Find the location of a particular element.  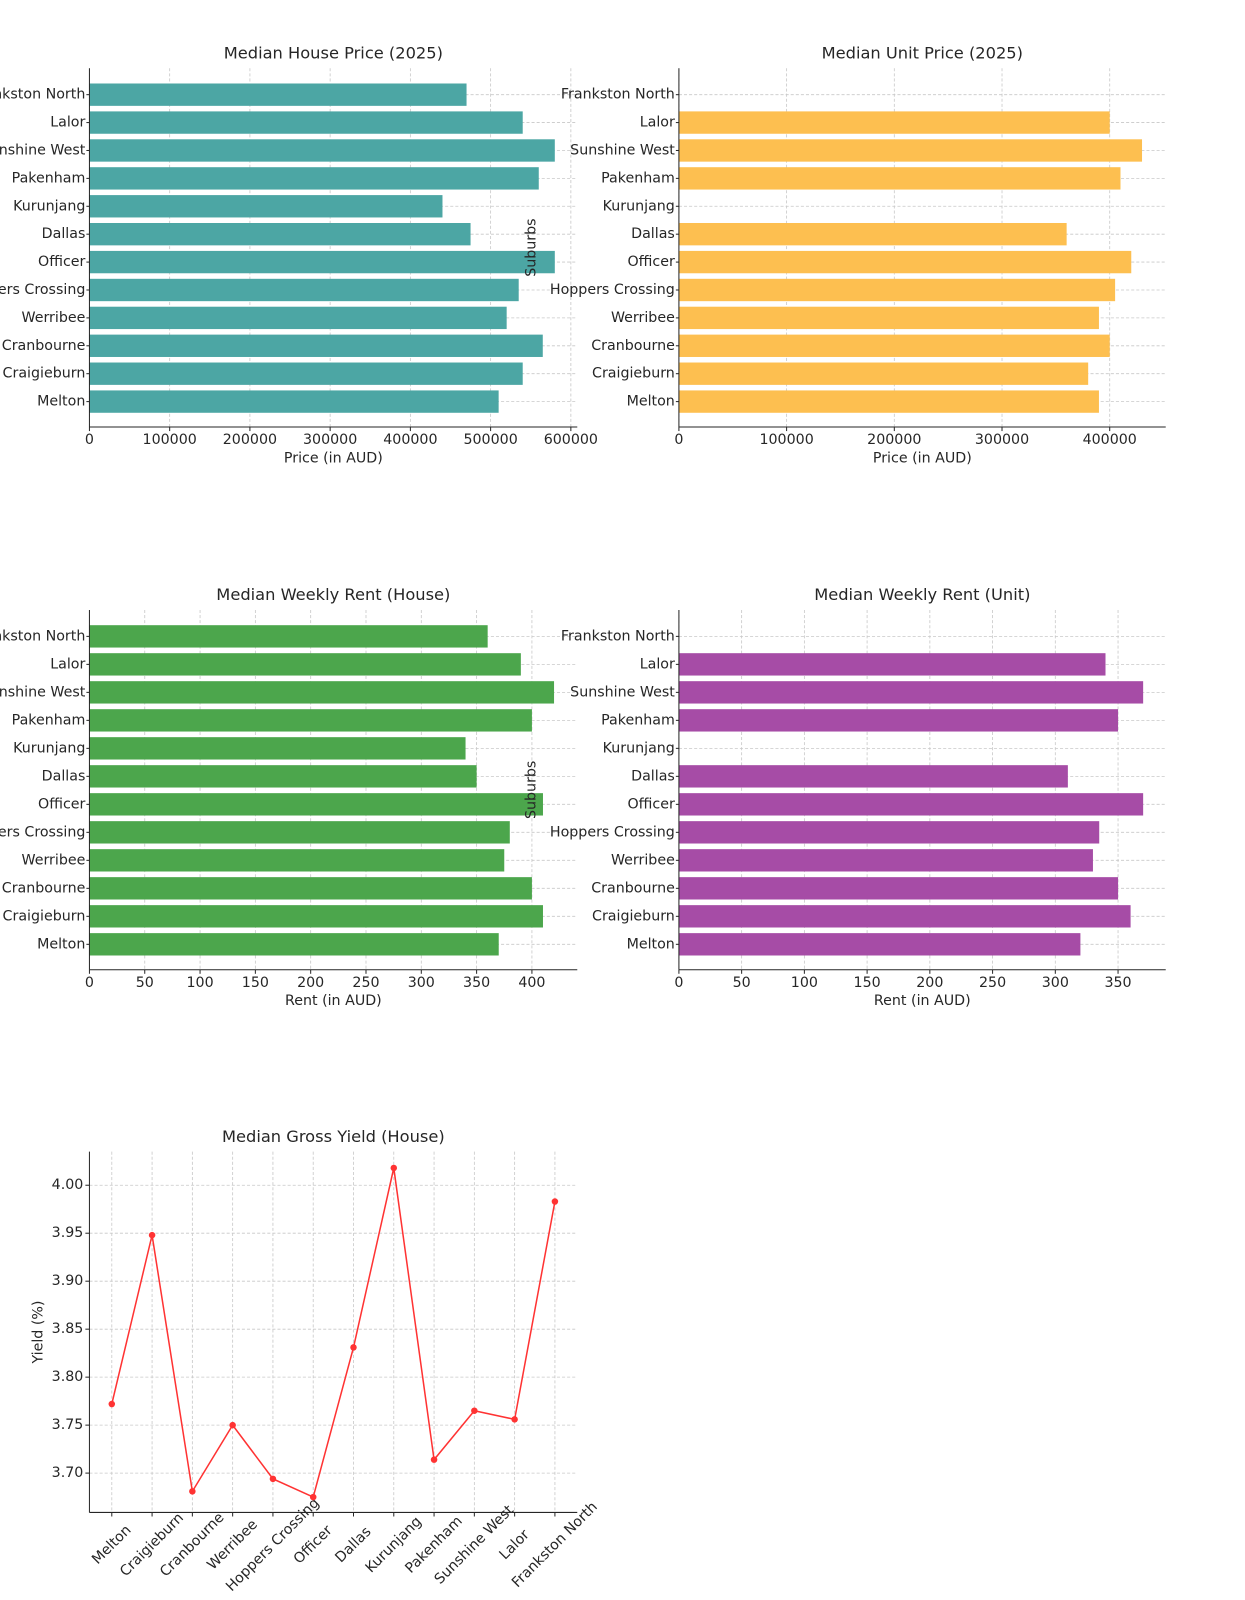

x-tick-label: 150 is located at coordinates (867, 983).